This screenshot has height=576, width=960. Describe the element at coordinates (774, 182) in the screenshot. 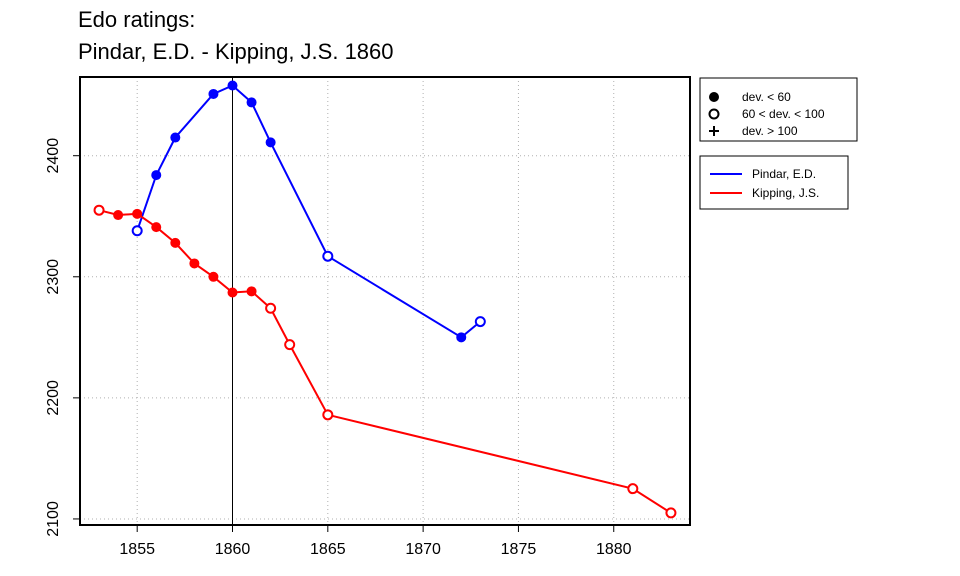

I see `series-legend-box` at that location.